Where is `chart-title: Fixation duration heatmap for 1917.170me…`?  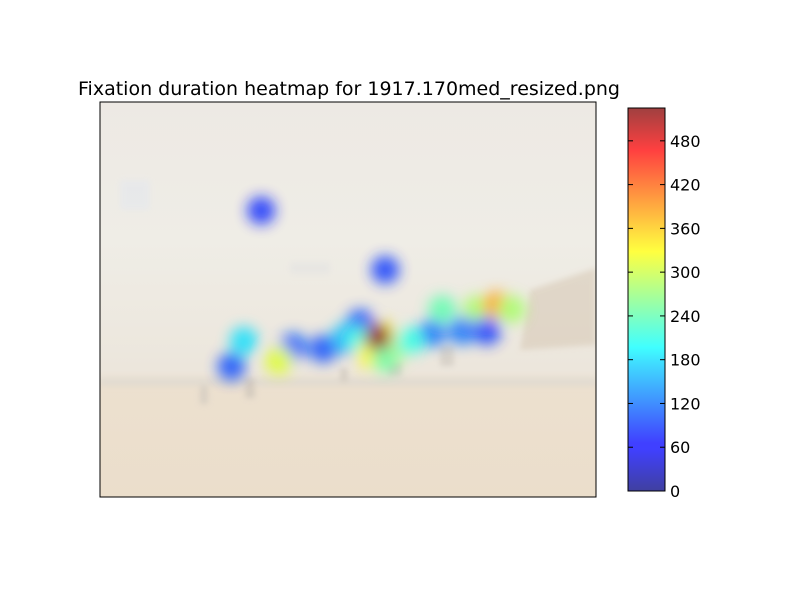
chart-title: Fixation duration heatmap for 1917.170me… is located at coordinates (349, 89).